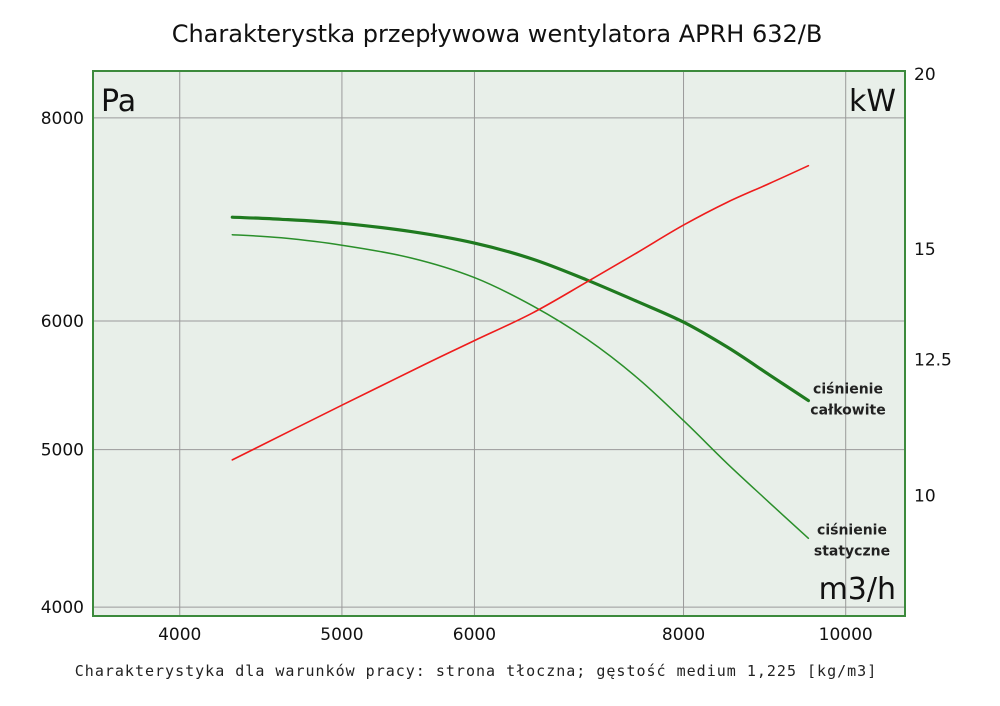 The width and height of the screenshot is (1000, 706). Describe the element at coordinates (515, 635) in the screenshot. I see `x-axis-ticks: 4000 5000 6000 8000 10000` at that location.